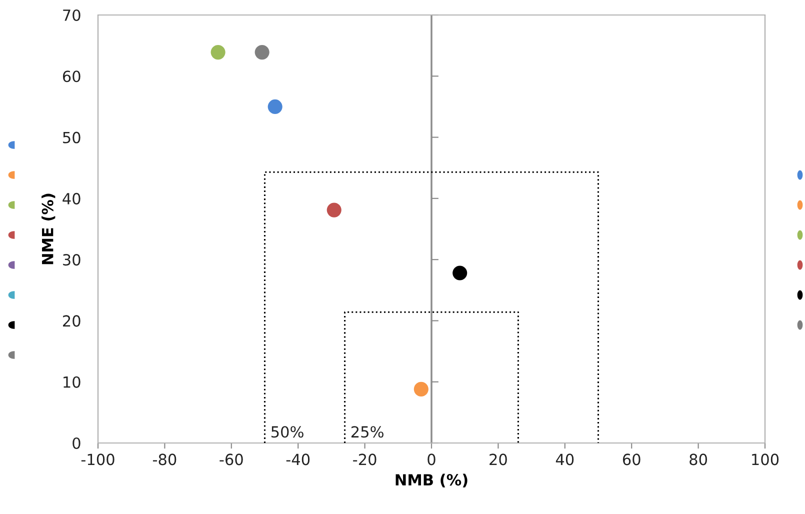 This screenshot has height=514, width=805. Describe the element at coordinates (765, 460) in the screenshot. I see `x-tick-label: 100` at that location.